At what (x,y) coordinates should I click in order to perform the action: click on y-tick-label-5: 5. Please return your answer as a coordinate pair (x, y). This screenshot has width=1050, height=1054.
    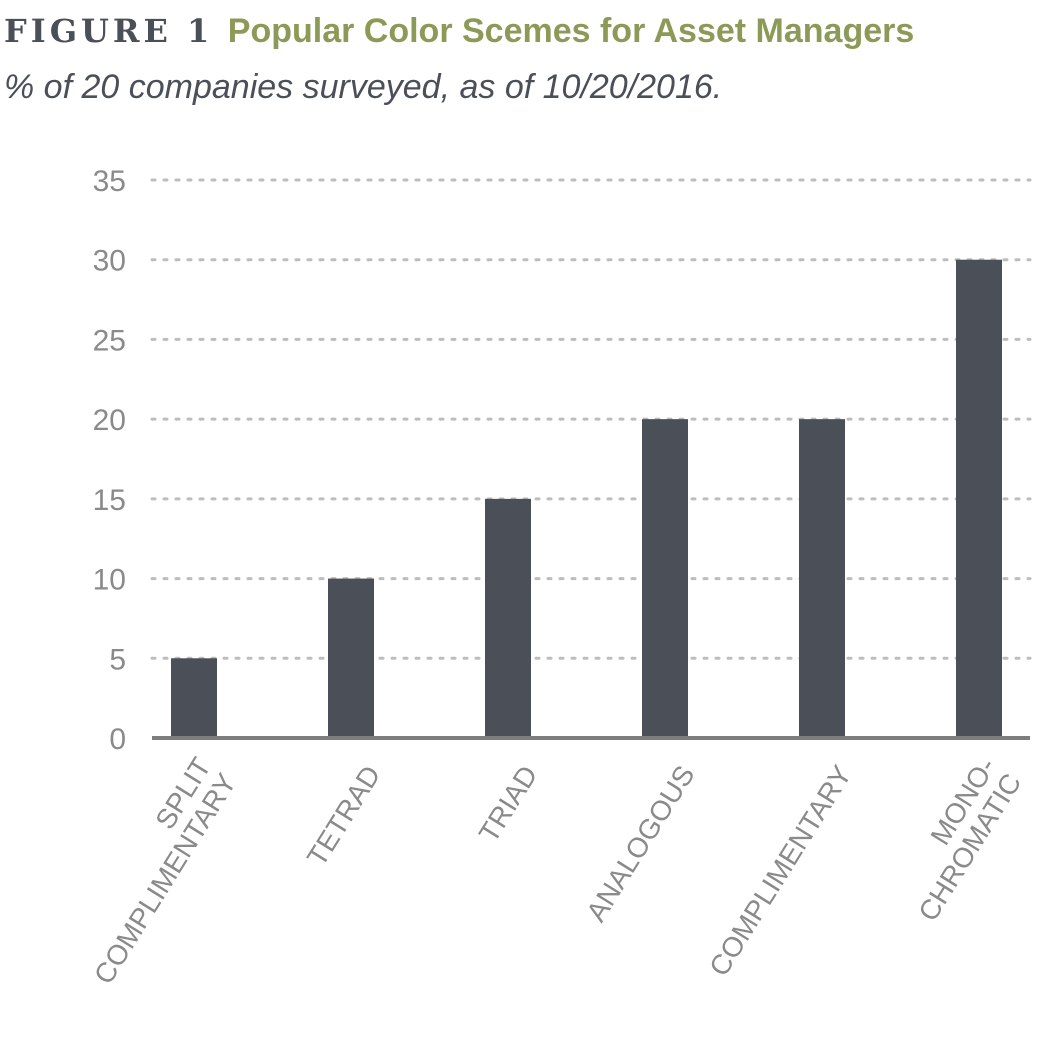
    Looking at the image, I should click on (117, 659).